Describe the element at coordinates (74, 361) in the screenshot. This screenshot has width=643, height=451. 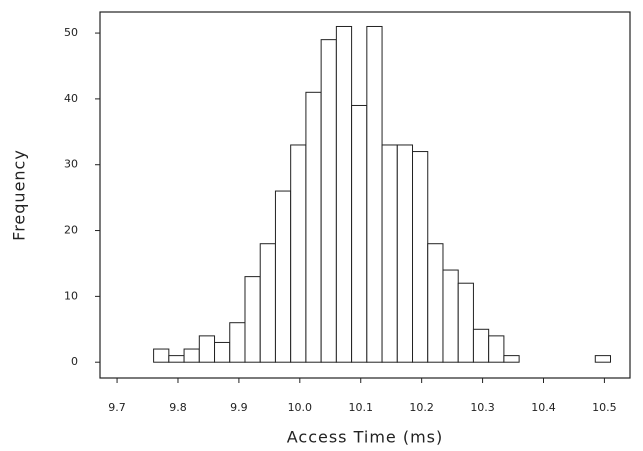
I see `y-tick-label: 0` at that location.